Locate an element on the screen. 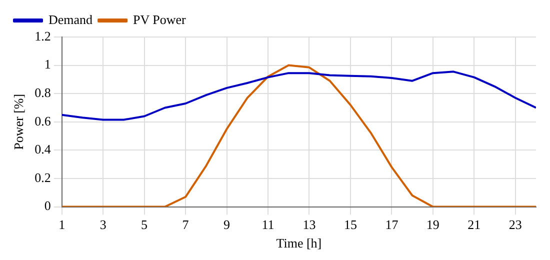  y-tick-label: 0.2 is located at coordinates (42, 177).